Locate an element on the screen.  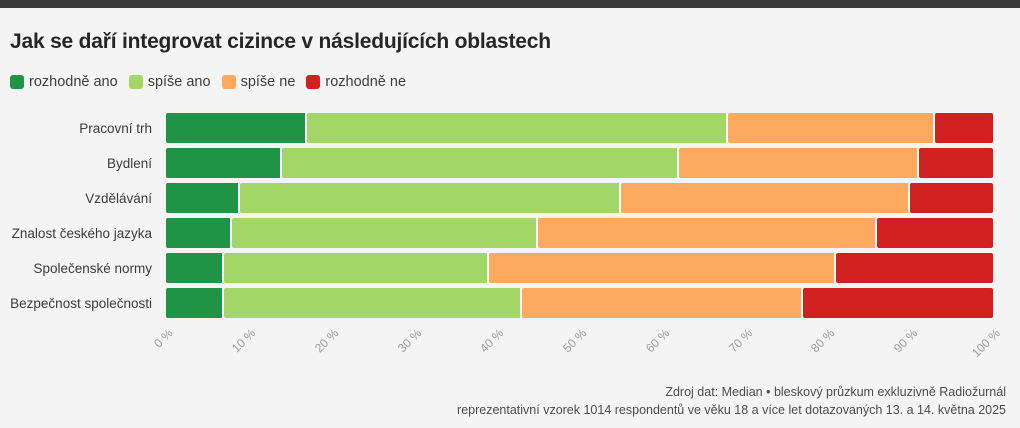
bar-row: Bydlení is located at coordinates (510, 163).